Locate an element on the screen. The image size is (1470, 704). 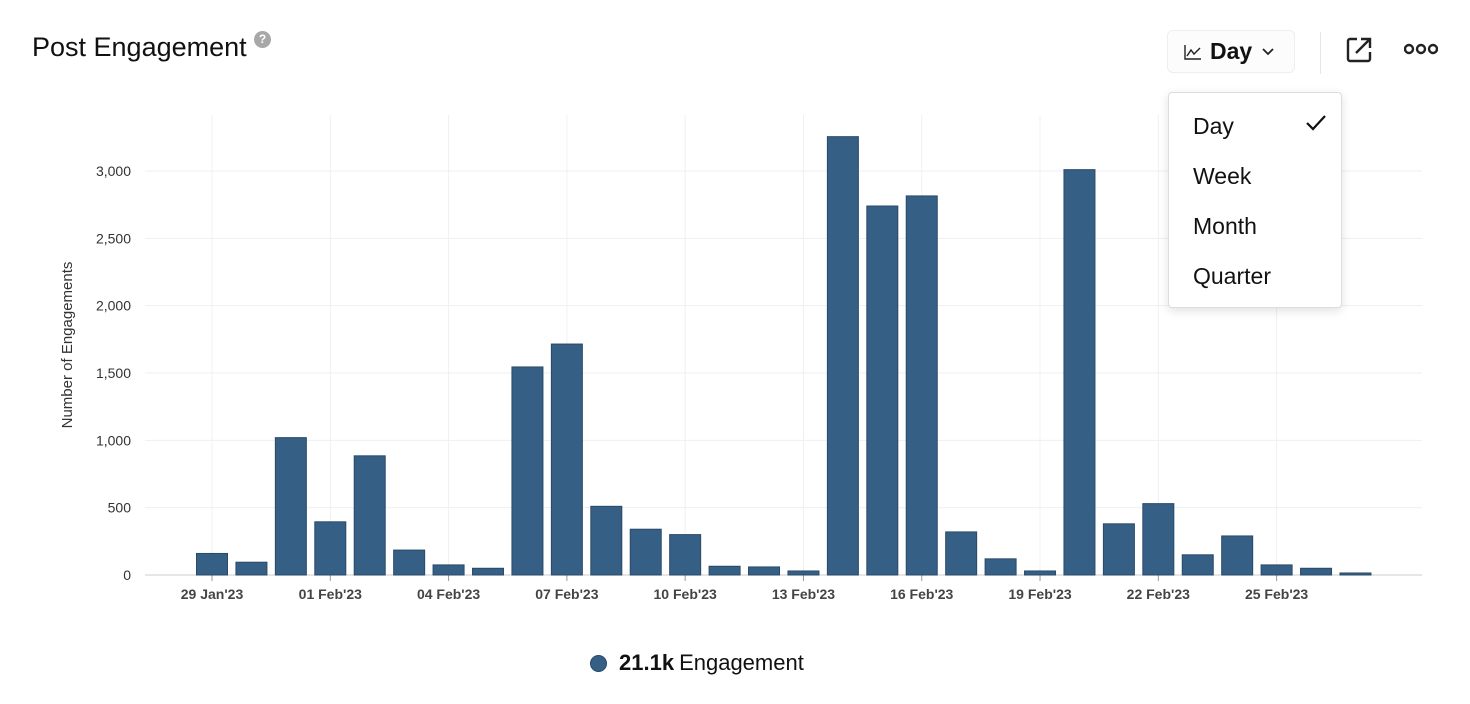
period-selected-label: Day is located at coordinates (1231, 51).